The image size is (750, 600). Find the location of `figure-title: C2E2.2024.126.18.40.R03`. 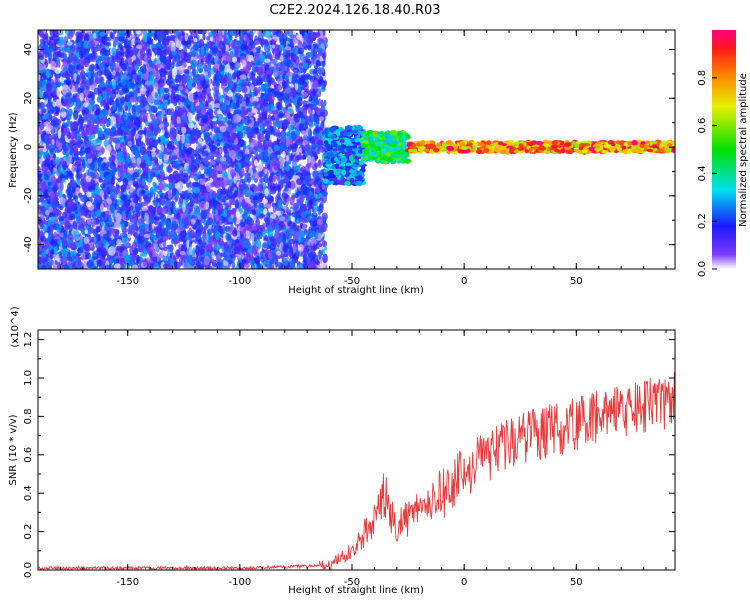

figure-title: C2E2.2024.126.18.40.R03 is located at coordinates (354, 10).